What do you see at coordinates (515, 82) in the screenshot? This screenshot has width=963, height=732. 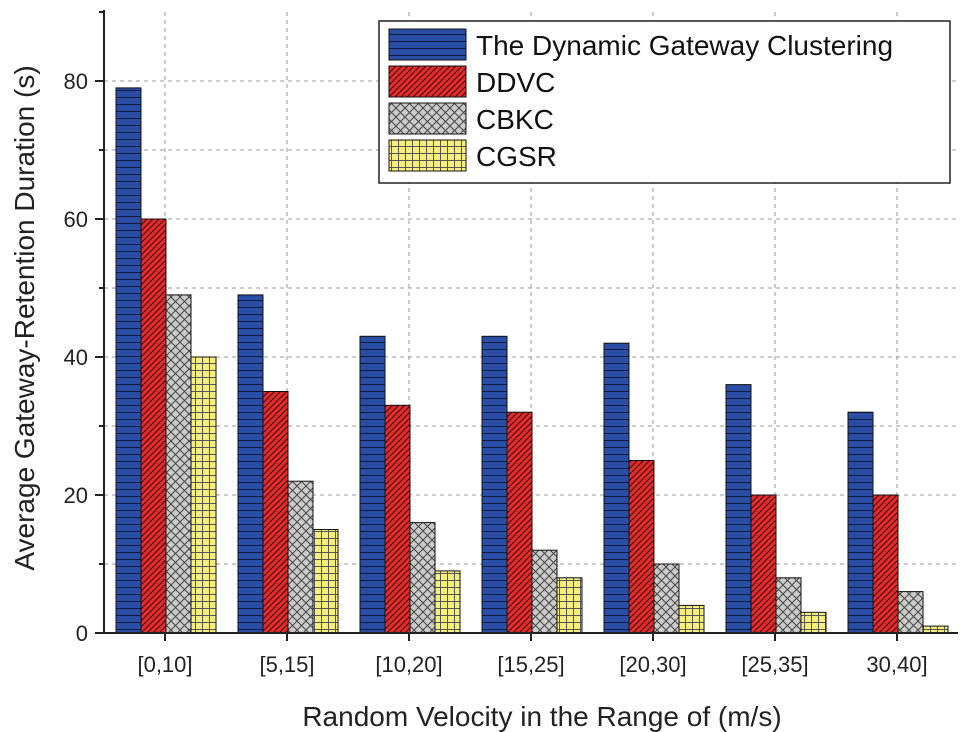 I see `legend-label: DDVC` at bounding box center [515, 82].